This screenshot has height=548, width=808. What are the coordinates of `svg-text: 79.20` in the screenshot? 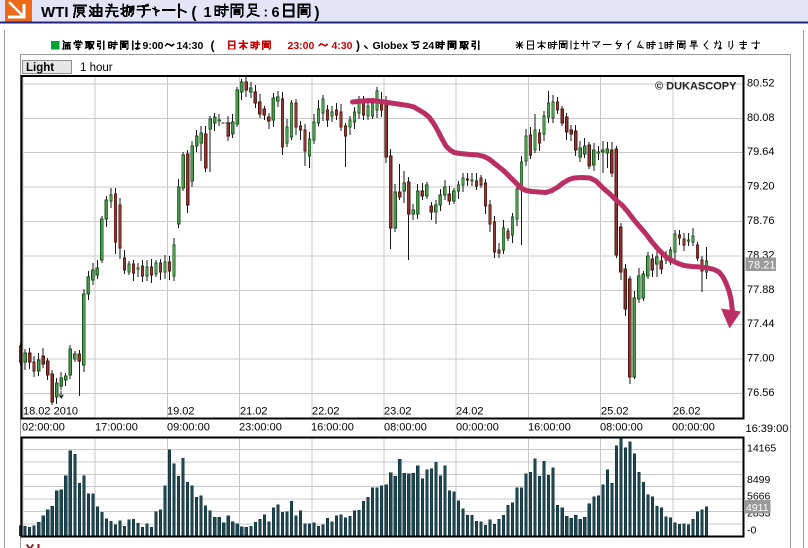 It's located at (761, 187).